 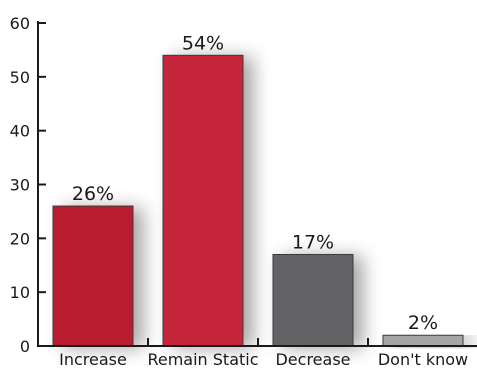 What do you see at coordinates (93, 194) in the screenshot?
I see `data-label: 26%` at bounding box center [93, 194].